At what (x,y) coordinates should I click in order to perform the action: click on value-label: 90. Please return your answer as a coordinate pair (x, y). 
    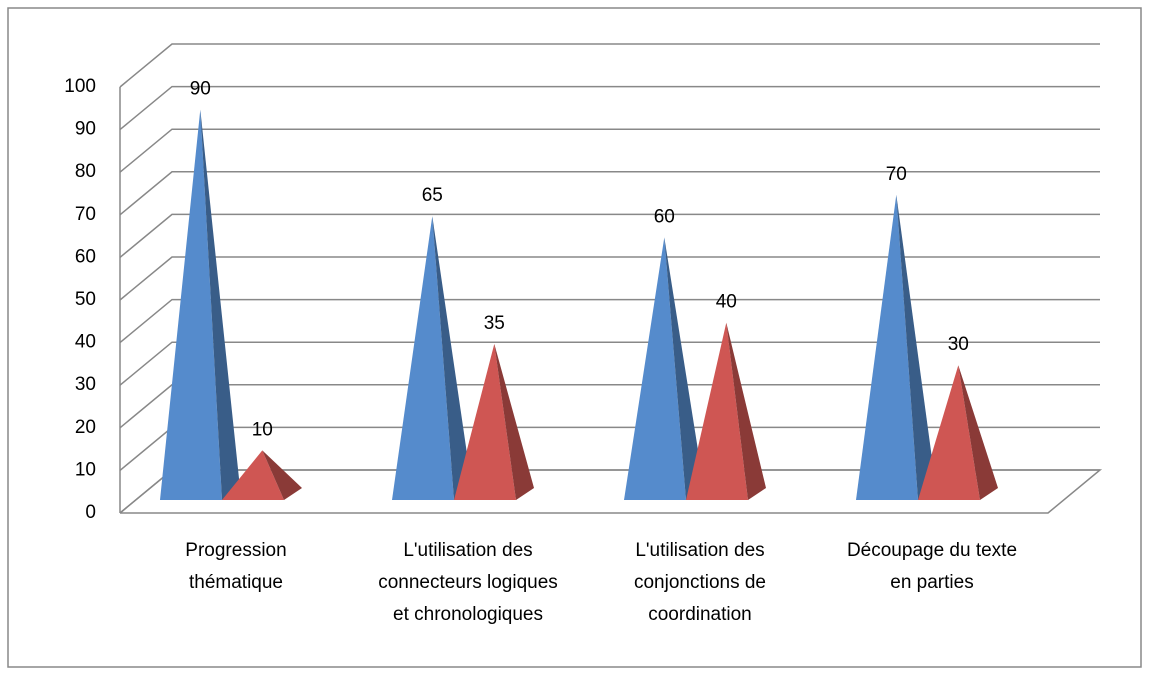
    Looking at the image, I should click on (200, 89).